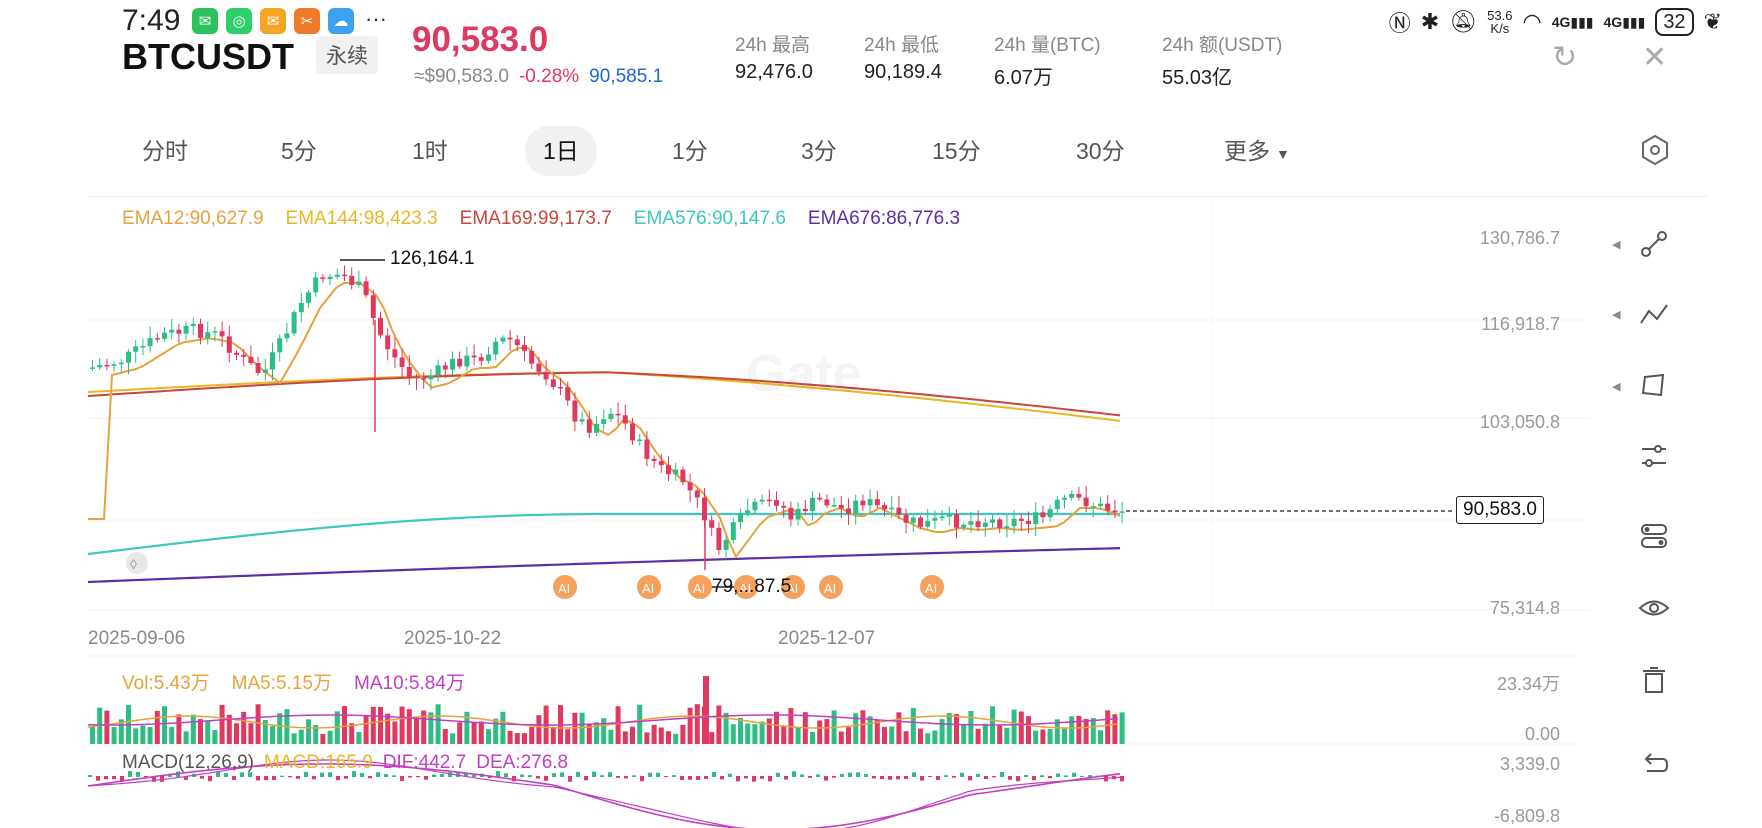 The image size is (1762, 828). I want to click on tab-1h: 1时, so click(430, 151).